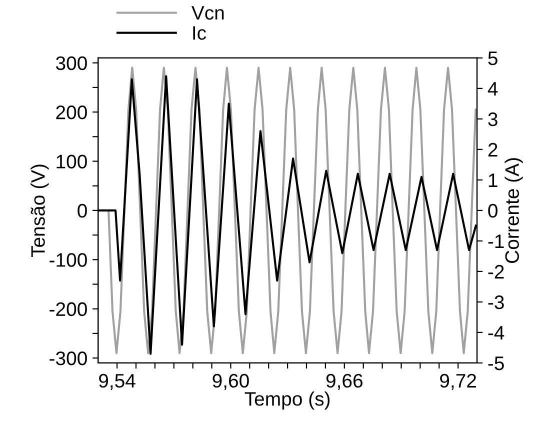 This screenshot has width=539, height=426. Describe the element at coordinates (71, 113) in the screenshot. I see `y-tick-label: 200` at that location.